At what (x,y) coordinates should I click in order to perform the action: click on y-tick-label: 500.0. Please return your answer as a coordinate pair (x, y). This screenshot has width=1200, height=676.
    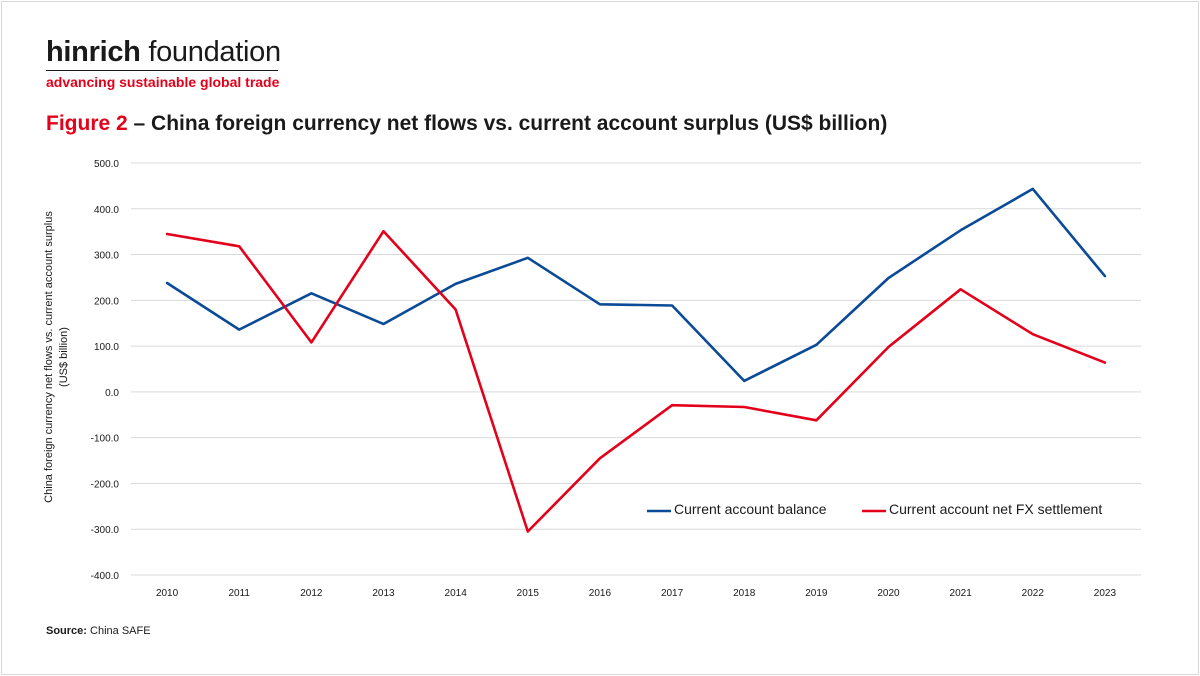
    Looking at the image, I should click on (106, 164).